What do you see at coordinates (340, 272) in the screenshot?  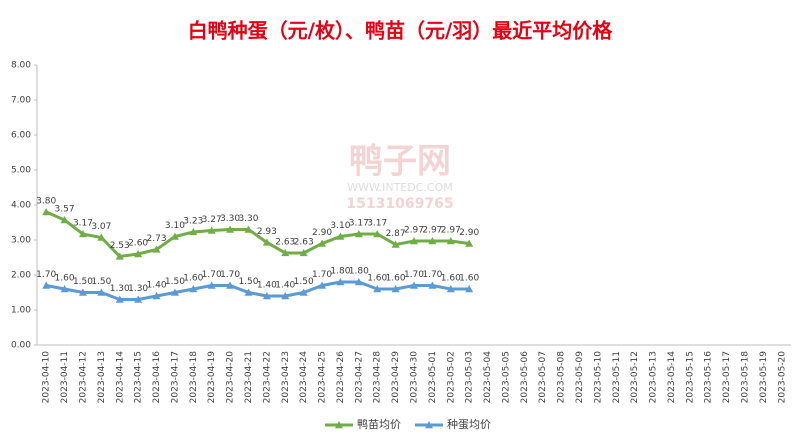 I see `data-label: 1.80` at bounding box center [340, 272].